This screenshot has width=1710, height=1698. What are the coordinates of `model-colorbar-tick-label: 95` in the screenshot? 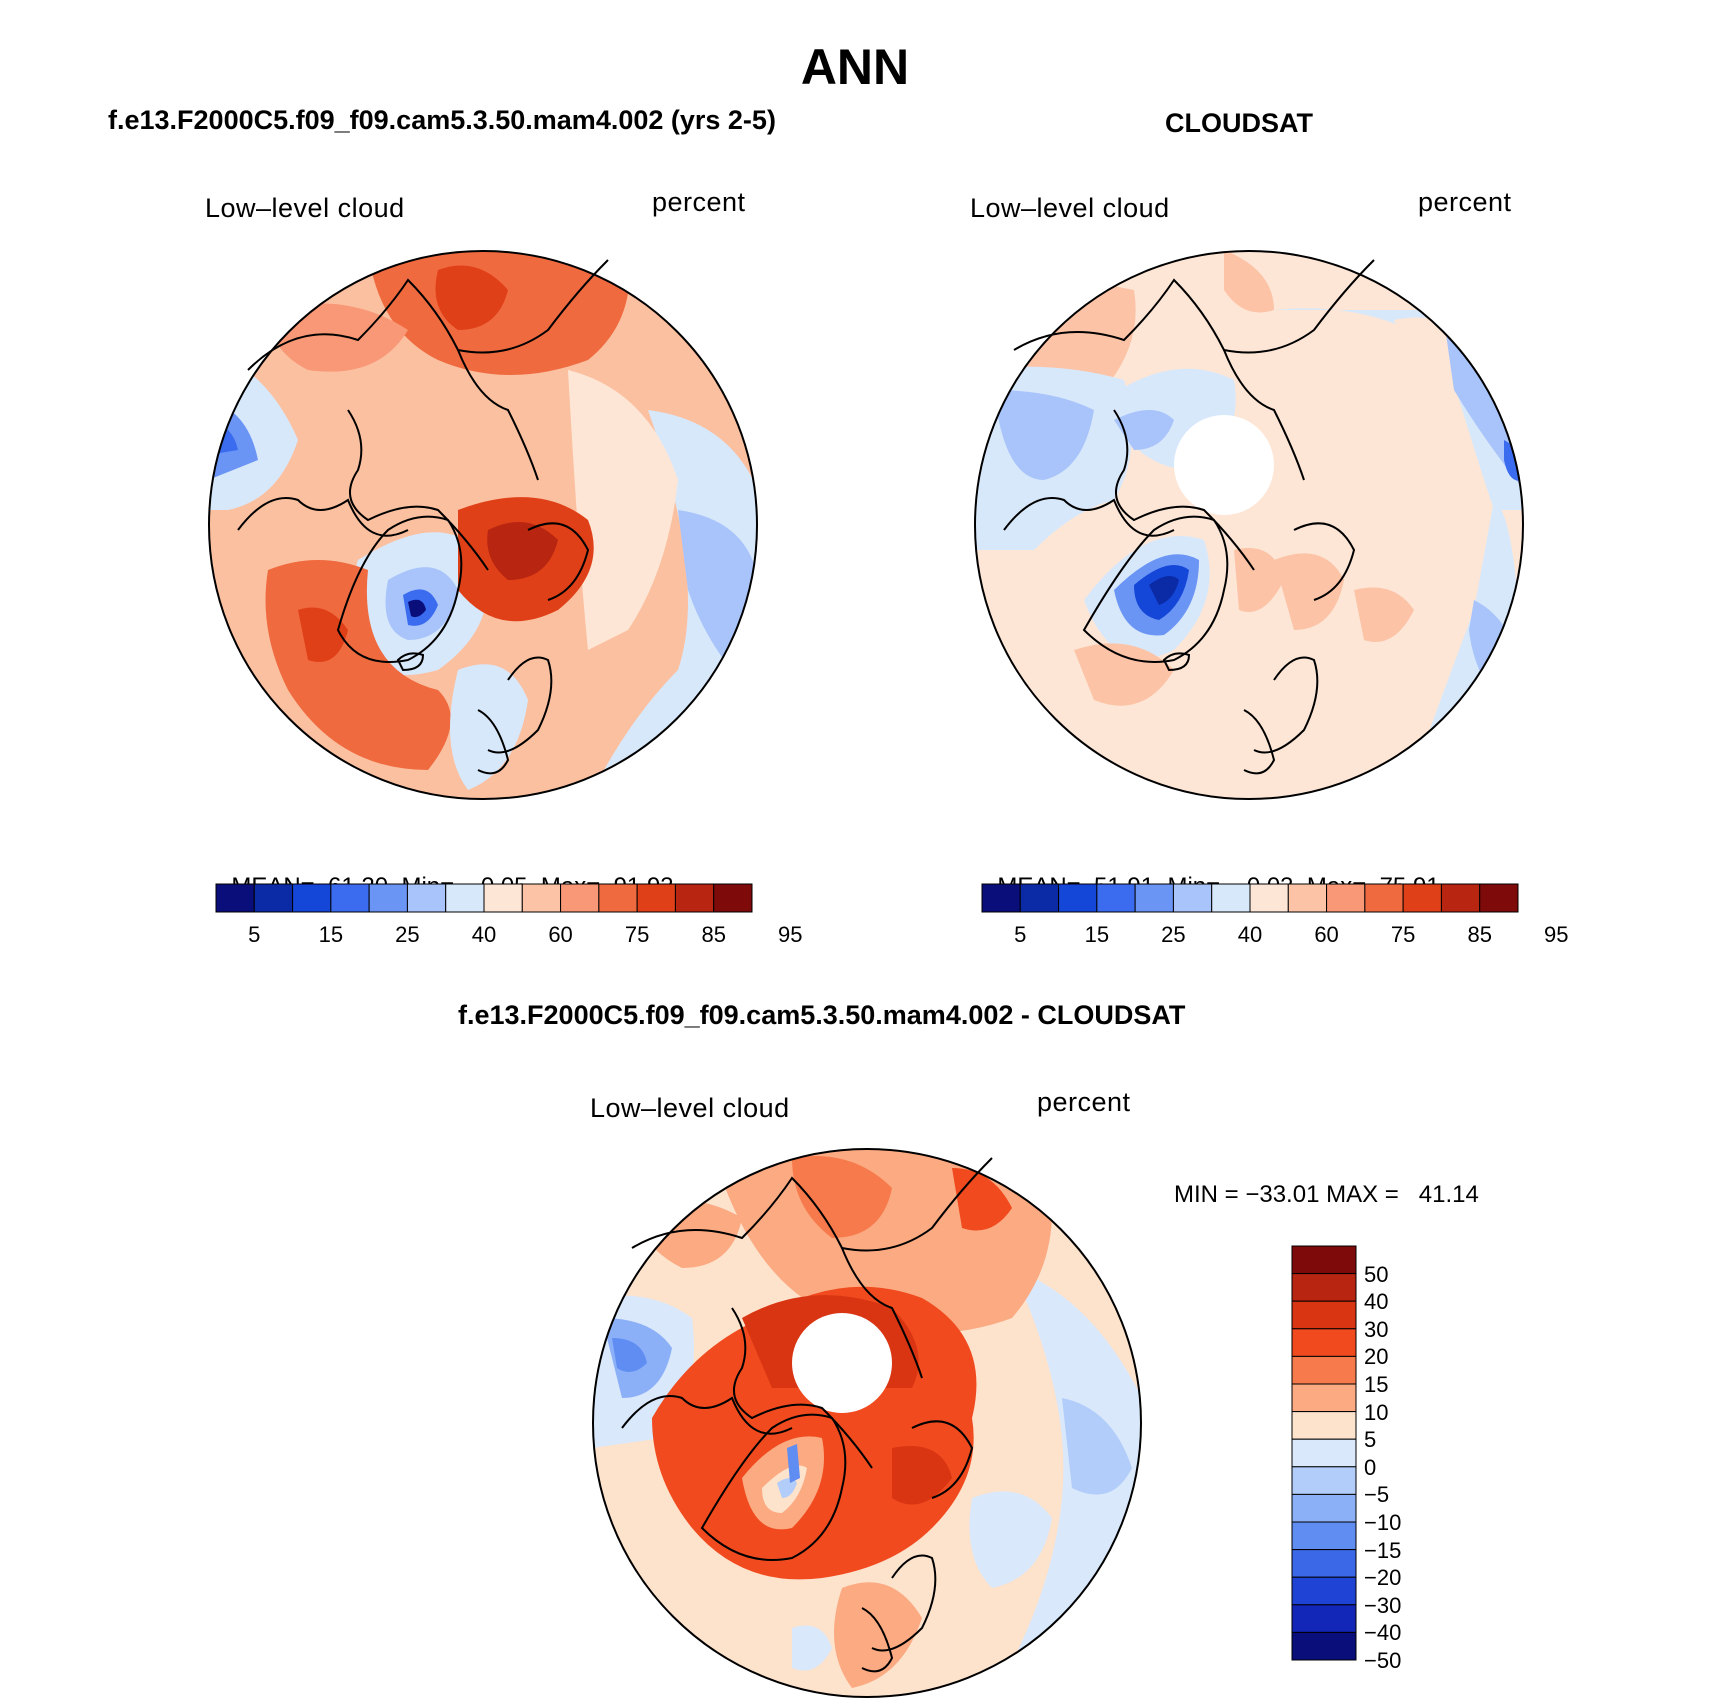 It's located at (790, 934).